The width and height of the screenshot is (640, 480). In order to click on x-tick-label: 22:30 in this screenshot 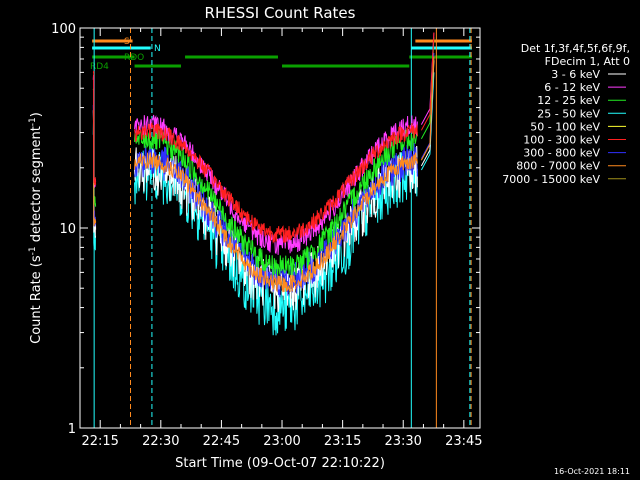, I will do `click(160, 441)`.